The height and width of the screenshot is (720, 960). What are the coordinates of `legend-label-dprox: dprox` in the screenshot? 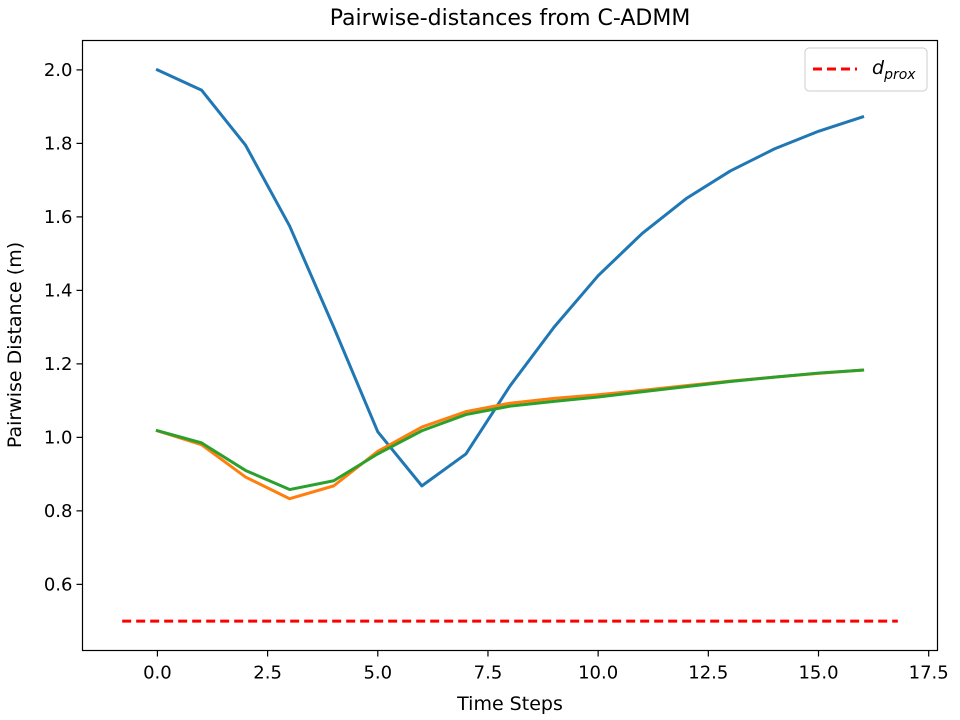 It's located at (894, 70).